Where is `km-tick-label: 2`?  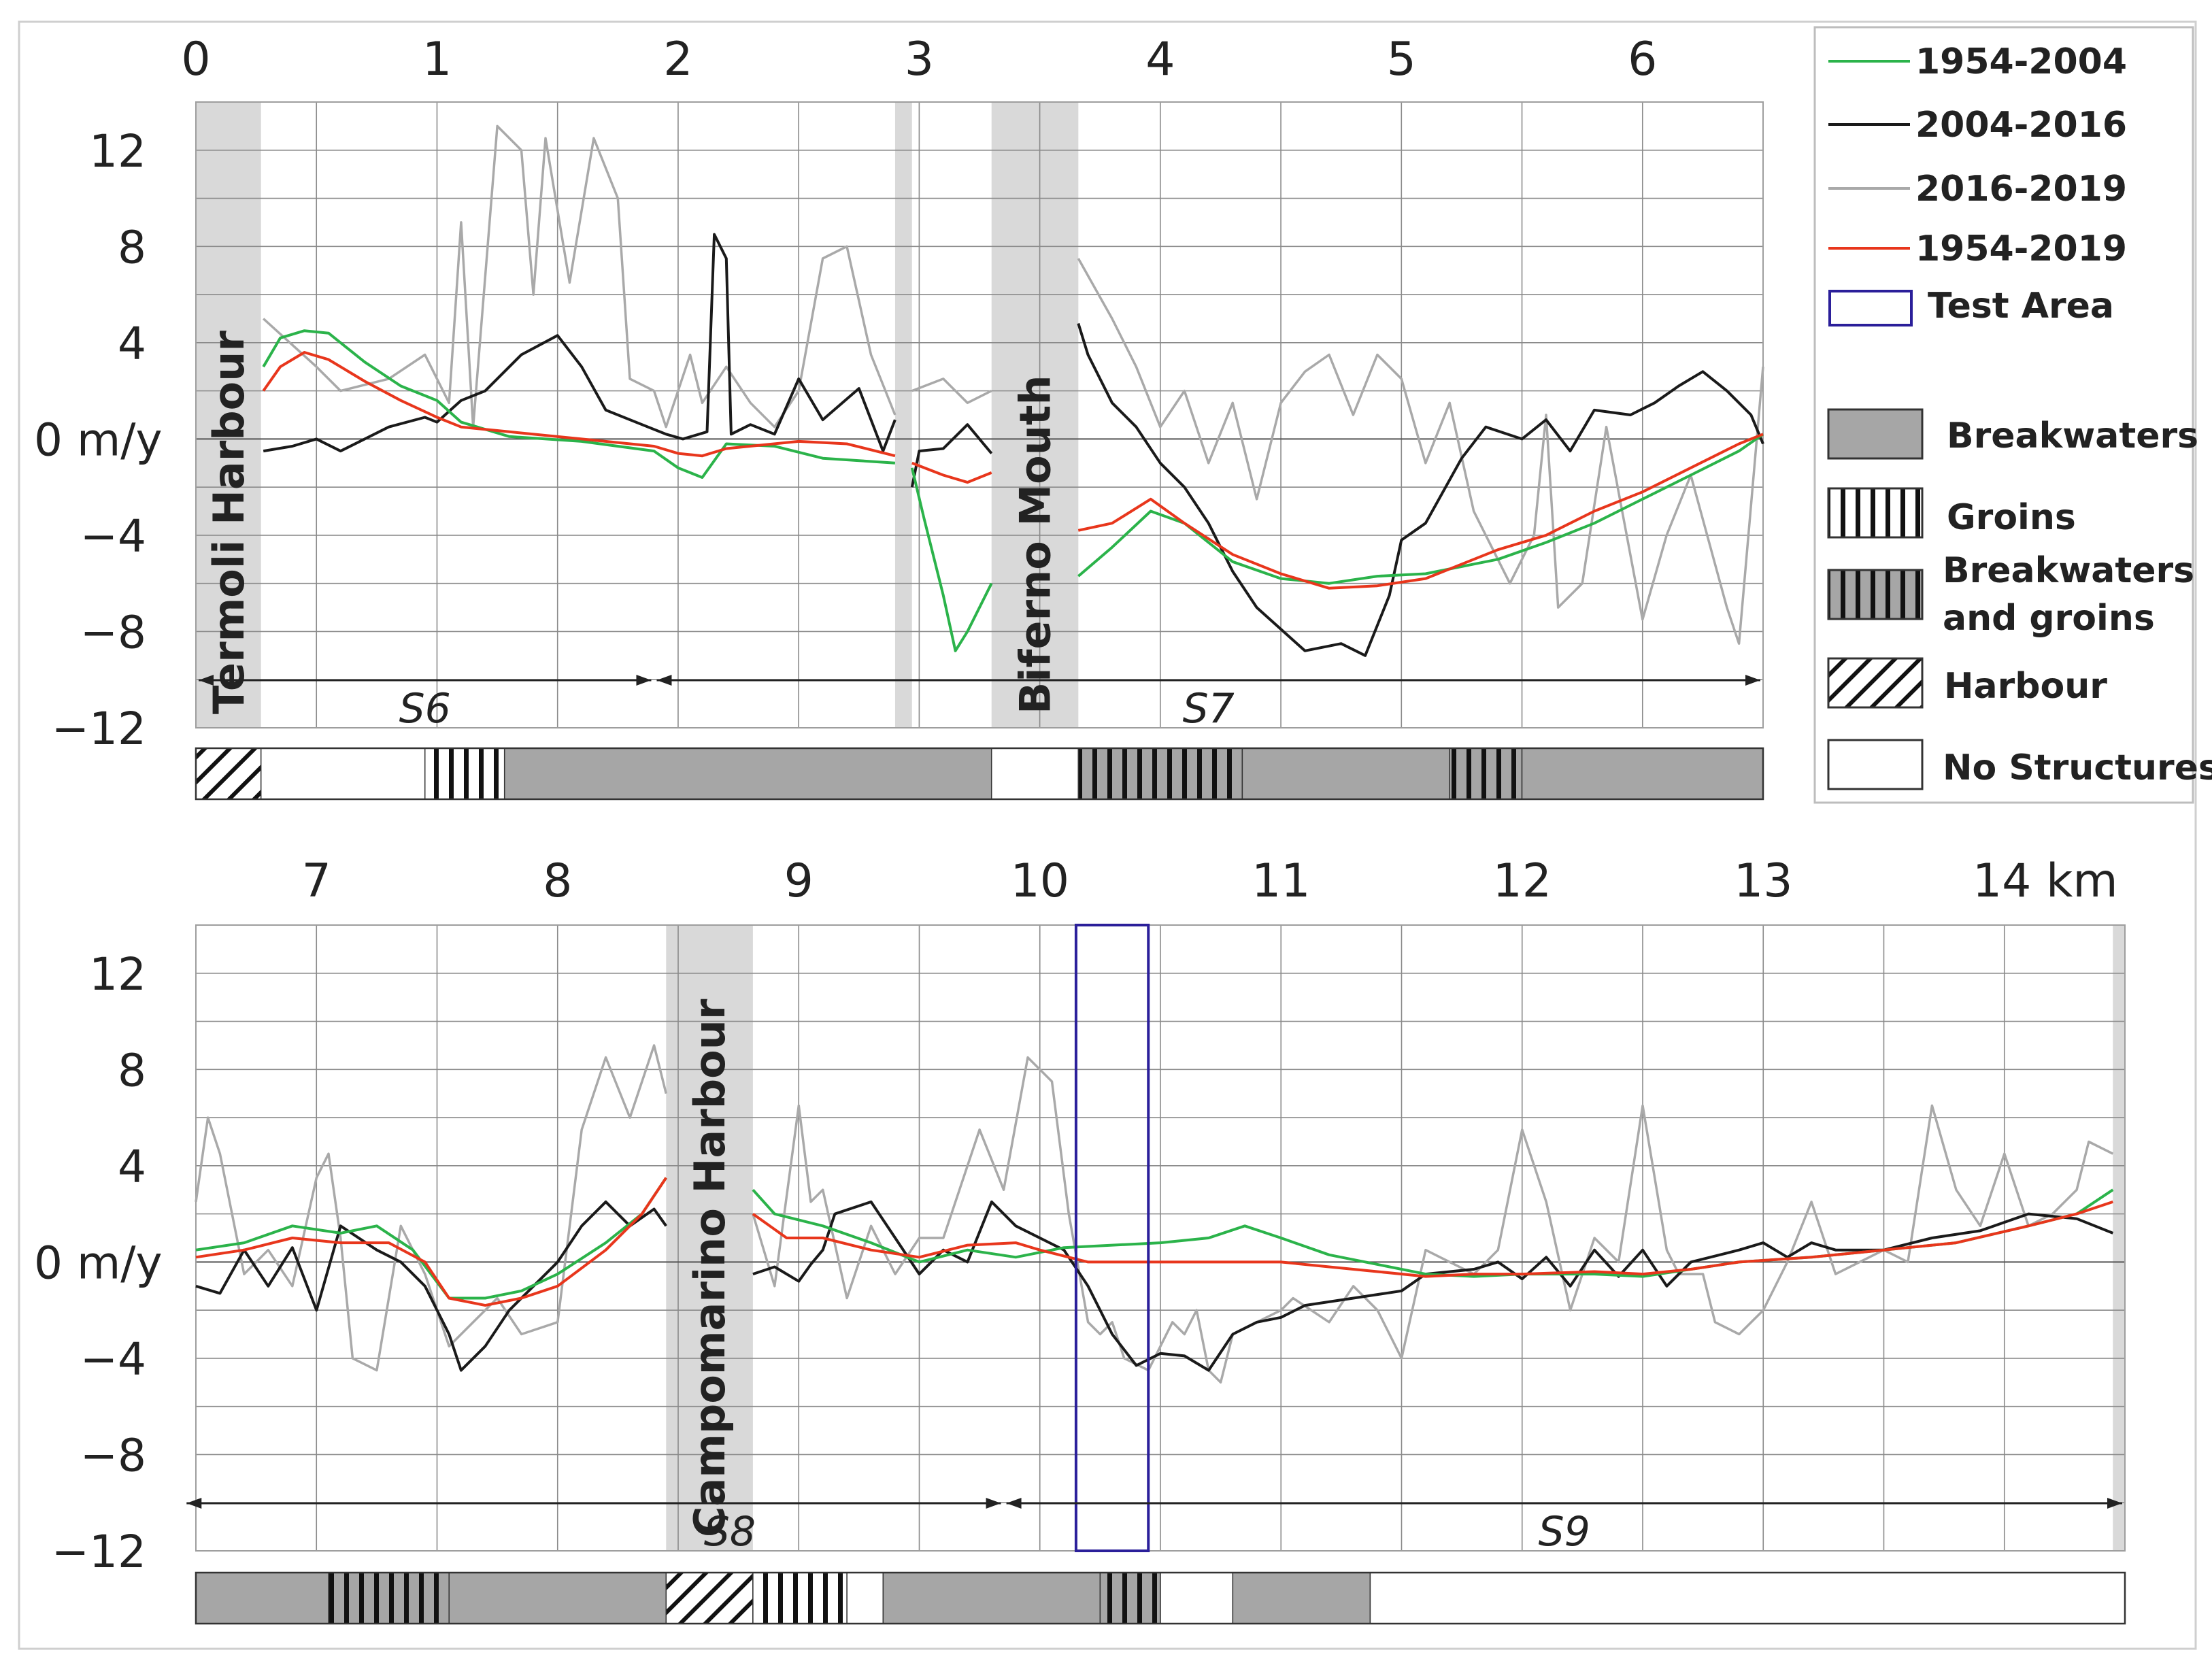
km-tick-label: 2 is located at coordinates (677, 59).